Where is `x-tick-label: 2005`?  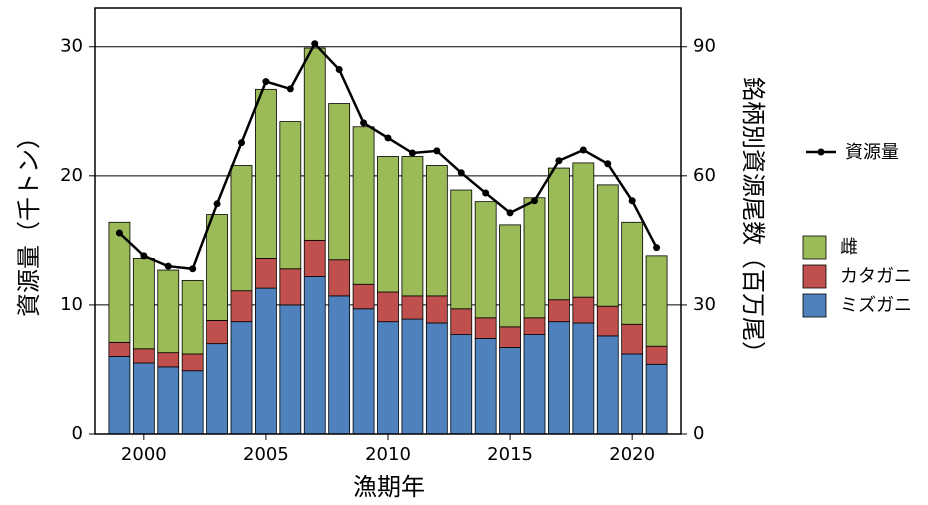 x-tick-label: 2005 is located at coordinates (266, 454).